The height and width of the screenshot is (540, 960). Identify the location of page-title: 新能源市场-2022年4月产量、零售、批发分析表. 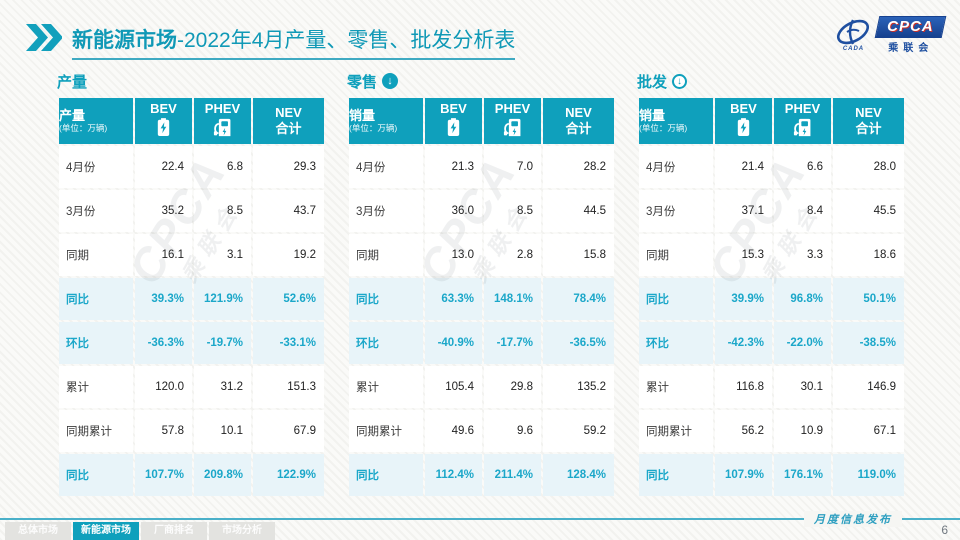
(294, 42).